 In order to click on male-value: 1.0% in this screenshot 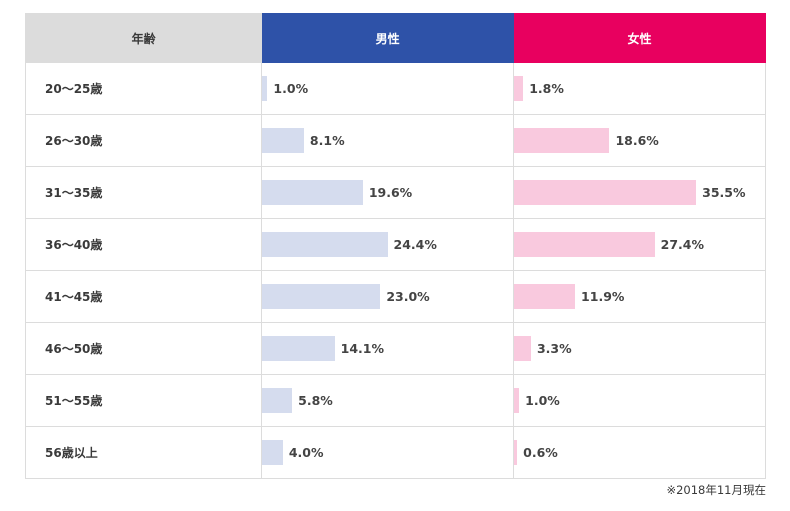, I will do `click(291, 88)`.